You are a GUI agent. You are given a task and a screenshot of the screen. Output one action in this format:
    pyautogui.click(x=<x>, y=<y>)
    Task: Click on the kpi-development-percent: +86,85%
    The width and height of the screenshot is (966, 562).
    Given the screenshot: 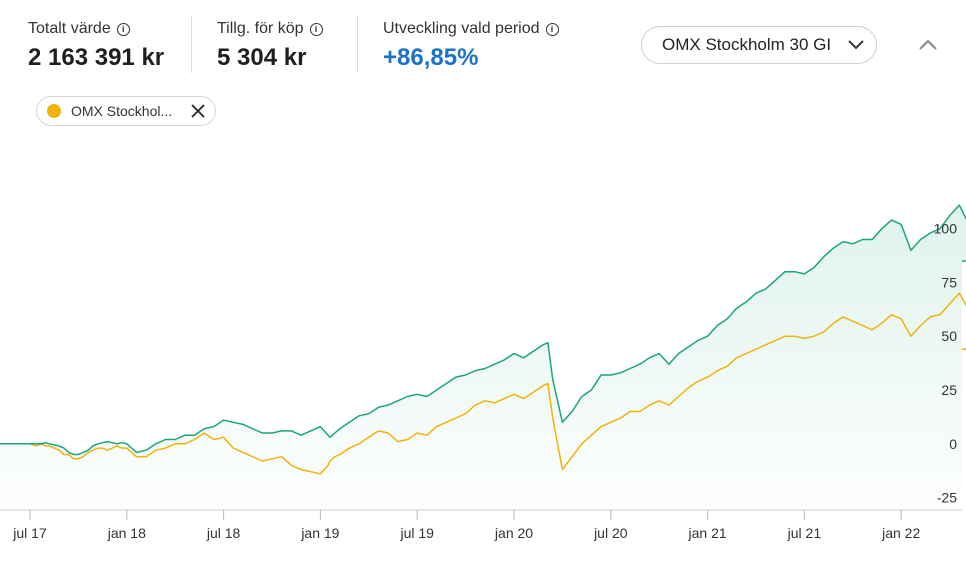 What is the action you would take?
    pyautogui.click(x=431, y=57)
    